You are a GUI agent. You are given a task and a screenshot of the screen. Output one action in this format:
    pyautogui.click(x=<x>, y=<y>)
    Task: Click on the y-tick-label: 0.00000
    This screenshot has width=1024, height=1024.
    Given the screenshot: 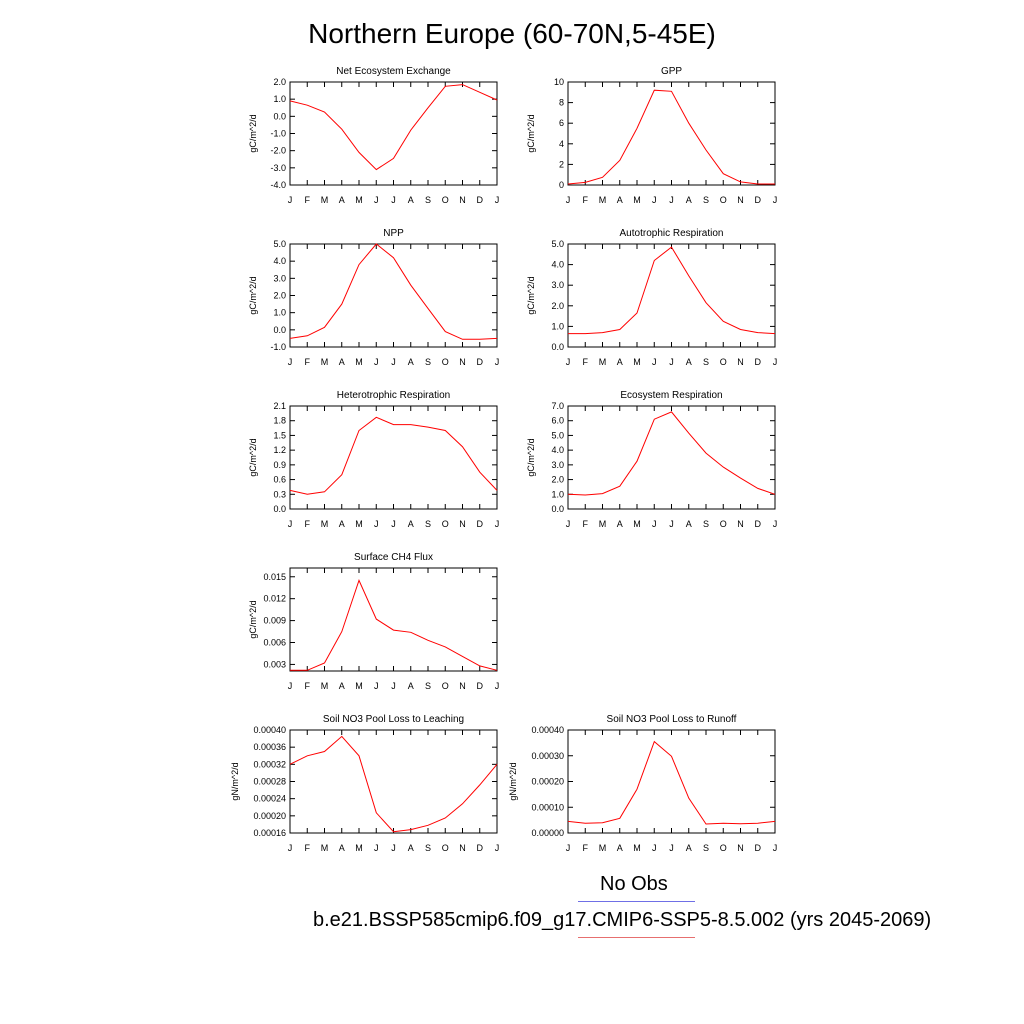 What is the action you would take?
    pyautogui.click(x=547, y=833)
    